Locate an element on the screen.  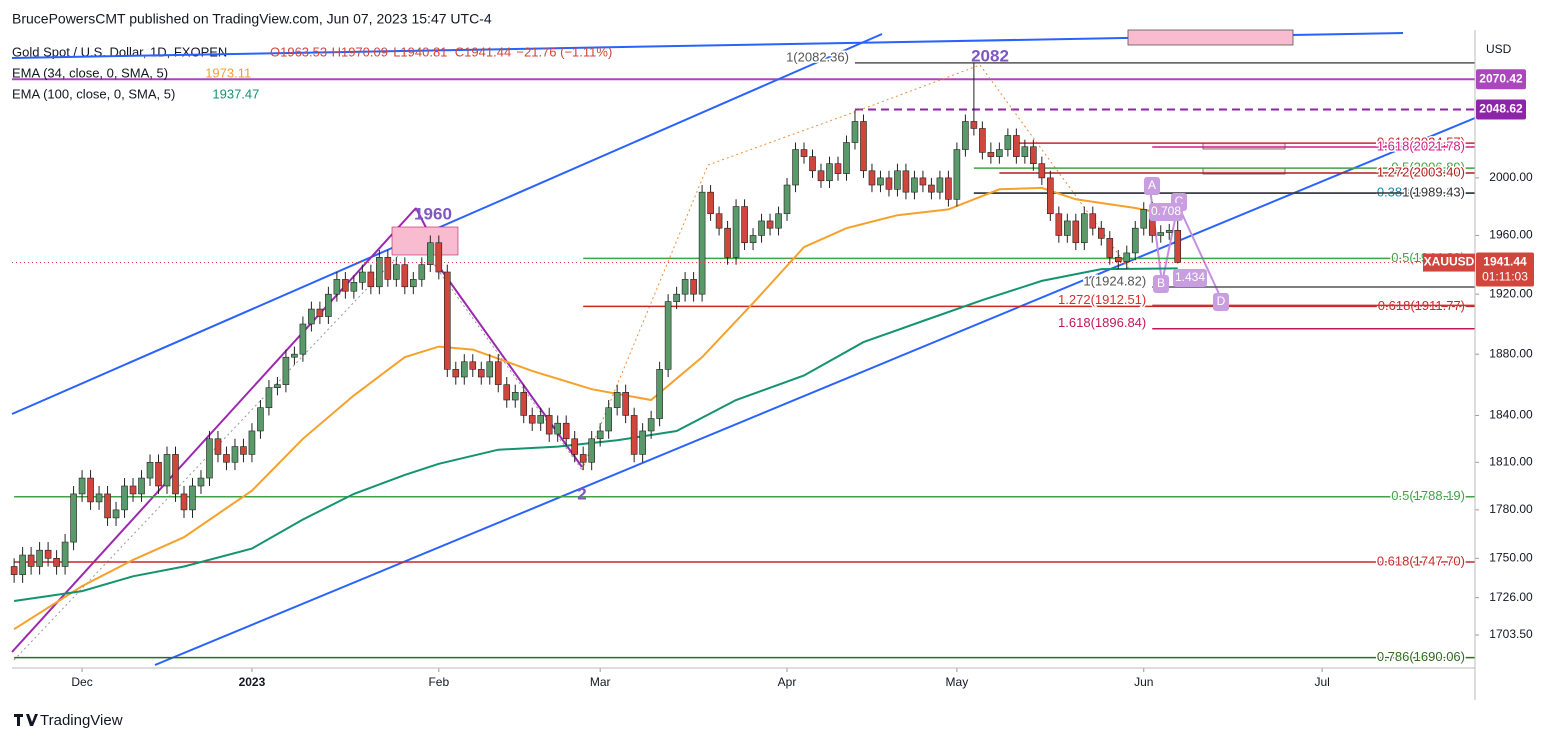
fib-level-label: 1(2082.36) is located at coordinates (817, 56).